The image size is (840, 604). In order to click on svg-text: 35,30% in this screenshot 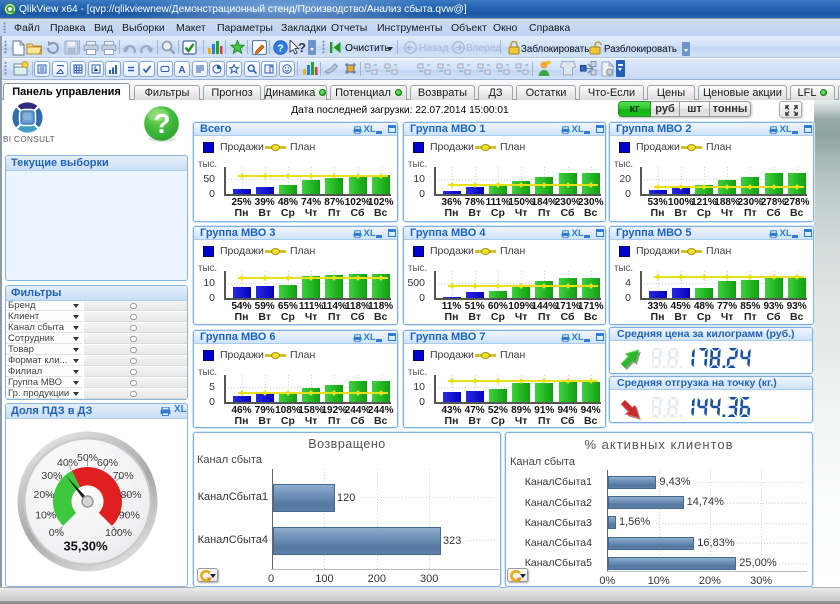, I will do `click(85, 546)`.